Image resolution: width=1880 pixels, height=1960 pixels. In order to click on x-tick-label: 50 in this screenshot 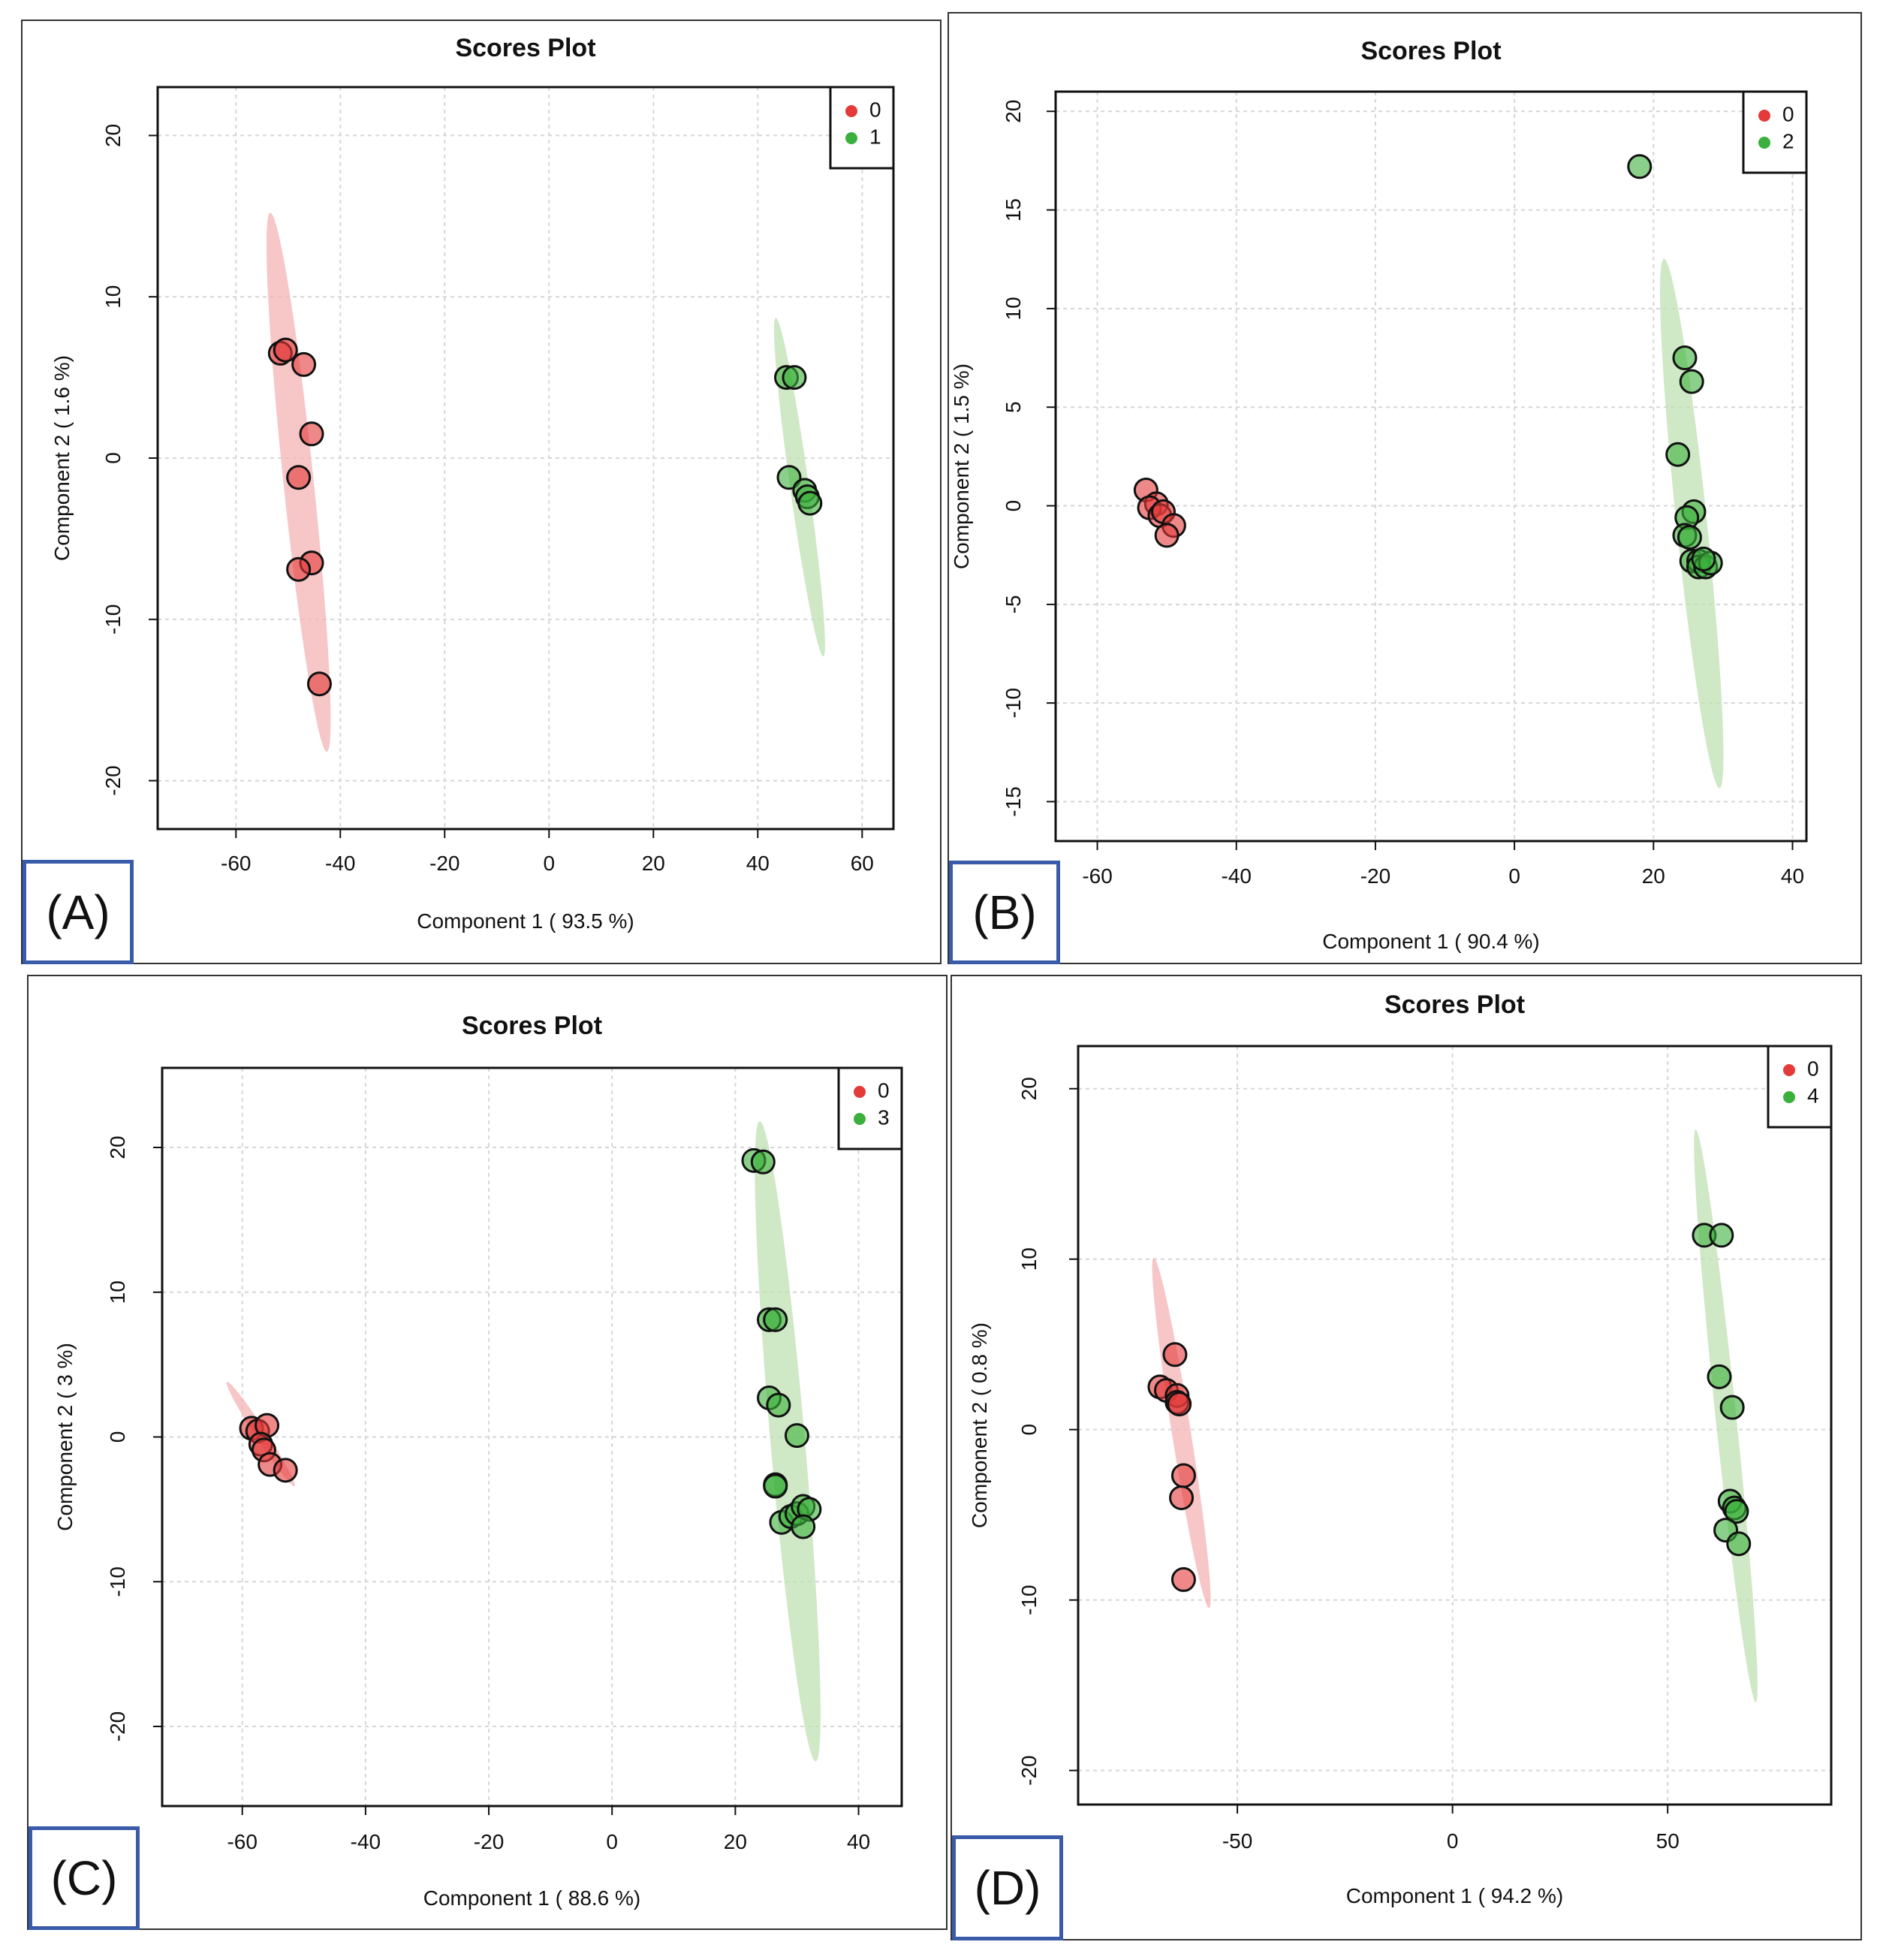, I will do `click(1668, 1841)`.